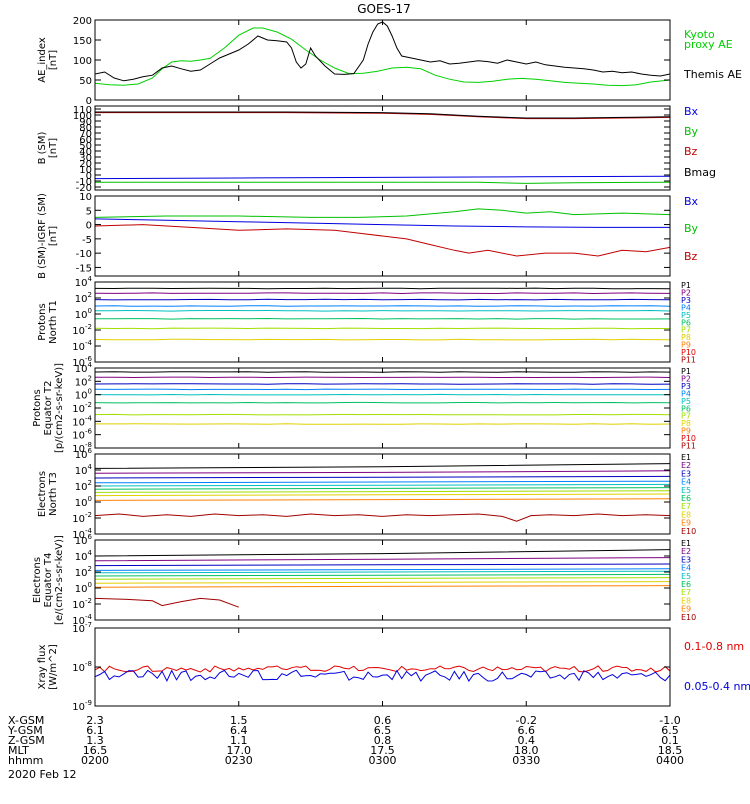 Image resolution: width=750 pixels, height=804 pixels. Describe the element at coordinates (85, 158) in the screenshot. I see `y-tick-label: 30` at that location.